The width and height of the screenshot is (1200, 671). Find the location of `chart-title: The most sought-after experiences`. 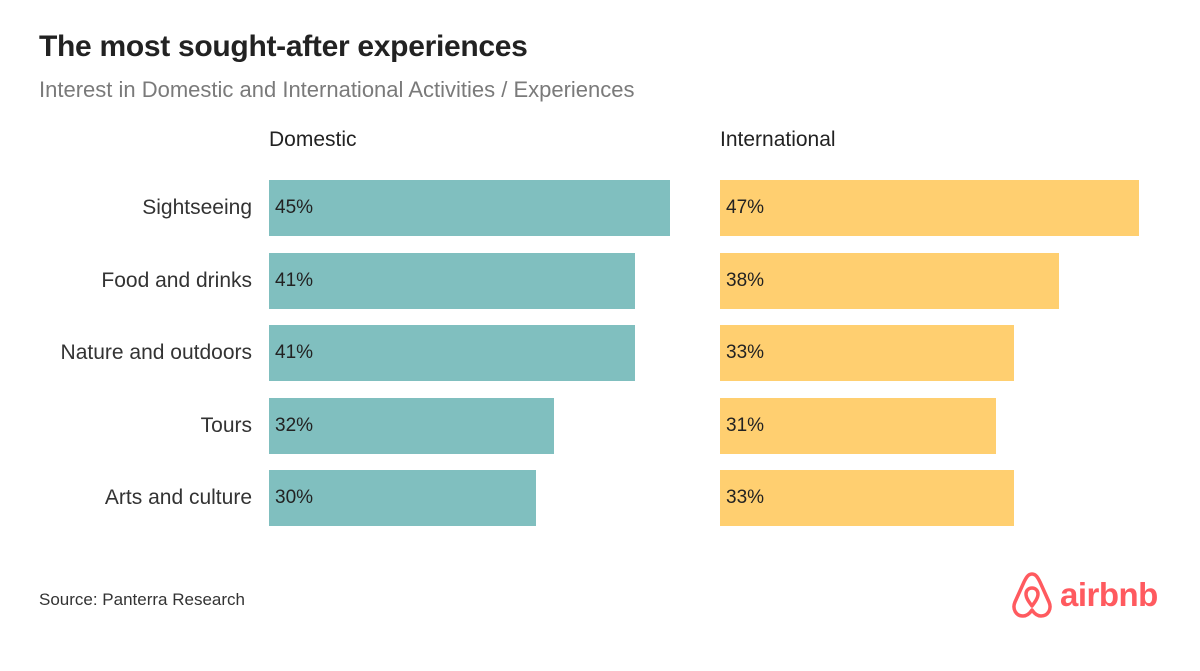

chart-title: The most sought-after experiences is located at coordinates (283, 46).